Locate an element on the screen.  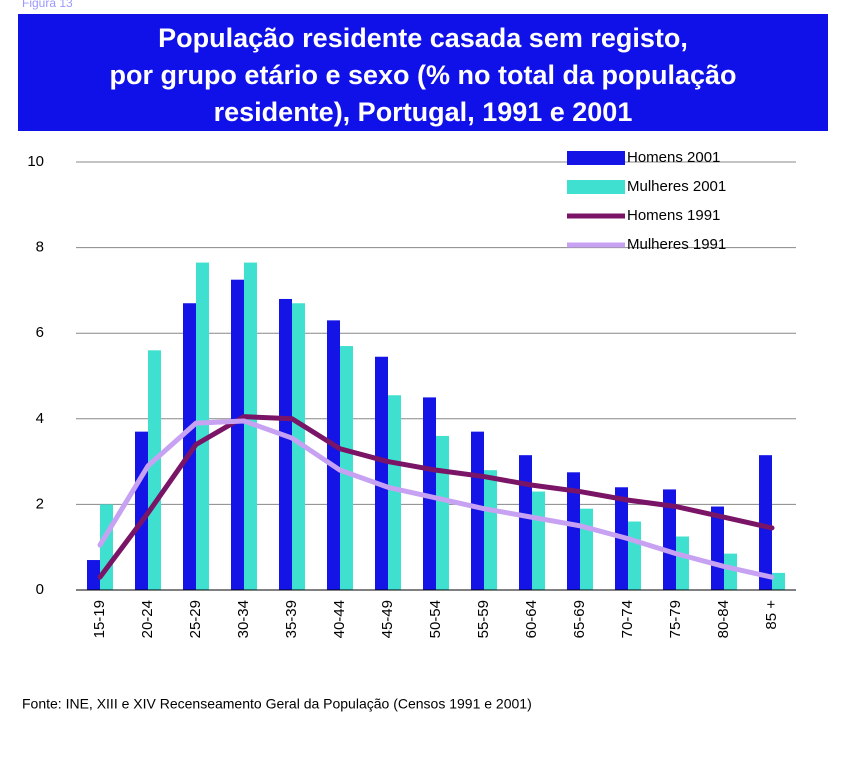
x-tick-label: 80-84 is located at coordinates (723, 619).